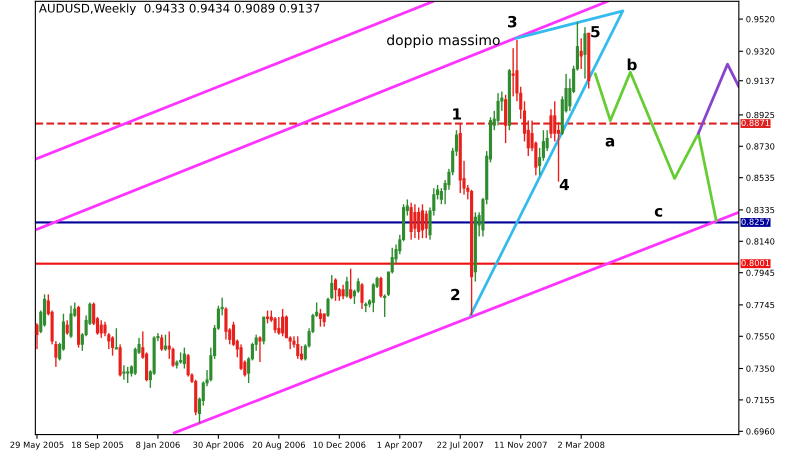 The width and height of the screenshot is (786, 455). What do you see at coordinates (520, 445) in the screenshot?
I see `x-tick-label: 11 Nov 2007` at bounding box center [520, 445].